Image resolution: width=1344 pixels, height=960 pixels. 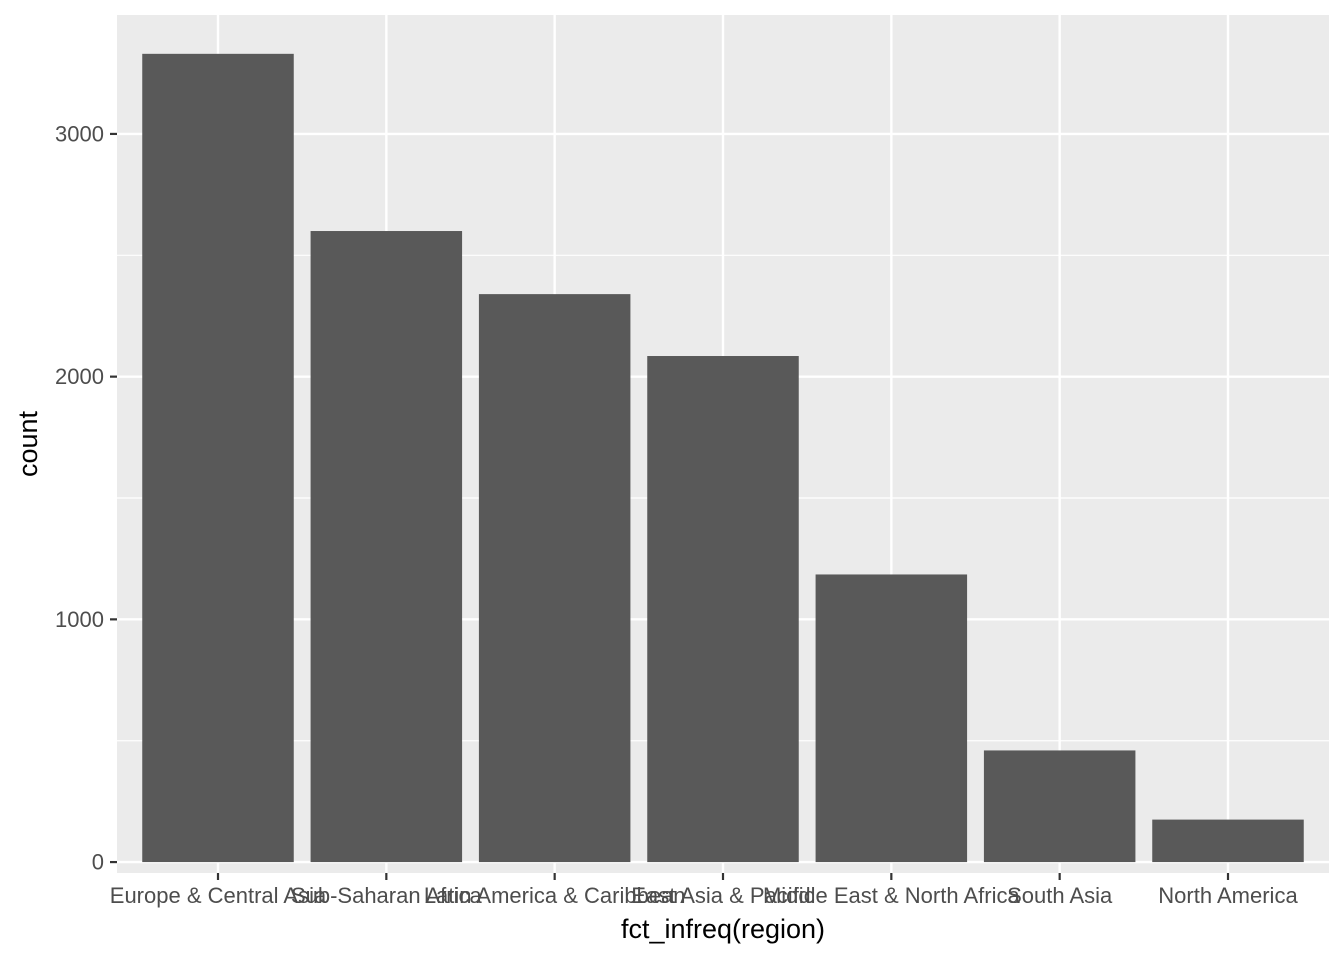 I want to click on y-tick-label: 0, so click(x=98, y=862).